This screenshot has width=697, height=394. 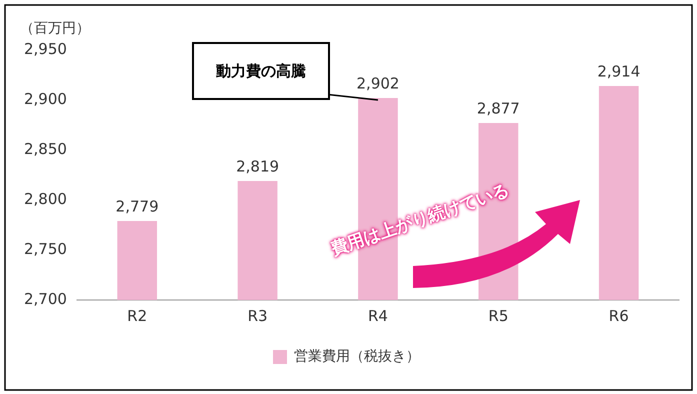 What do you see at coordinates (45, 199) in the screenshot?
I see `y-tick-label: 2,800` at bounding box center [45, 199].